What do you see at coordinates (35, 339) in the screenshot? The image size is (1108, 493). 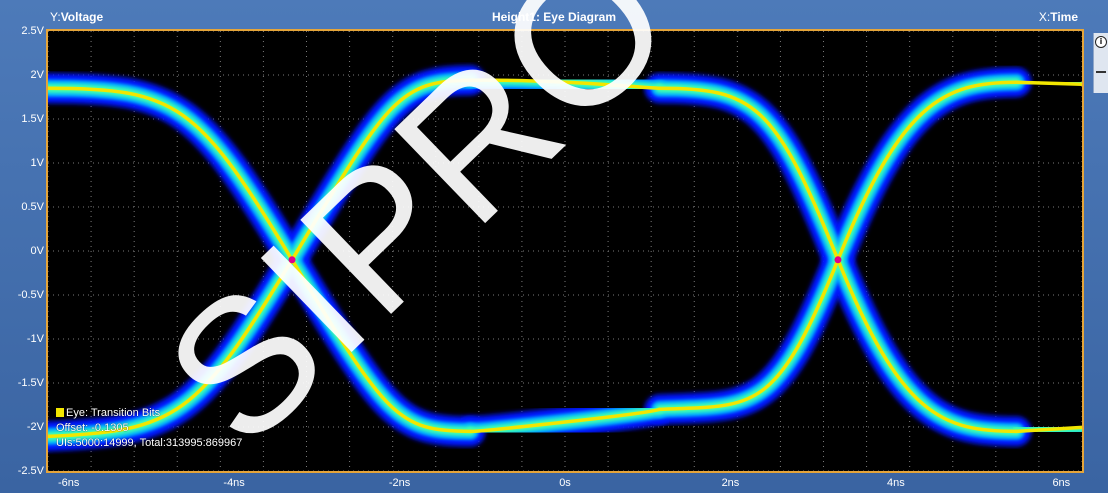 I see `y-tick-label: -1V` at bounding box center [35, 339].